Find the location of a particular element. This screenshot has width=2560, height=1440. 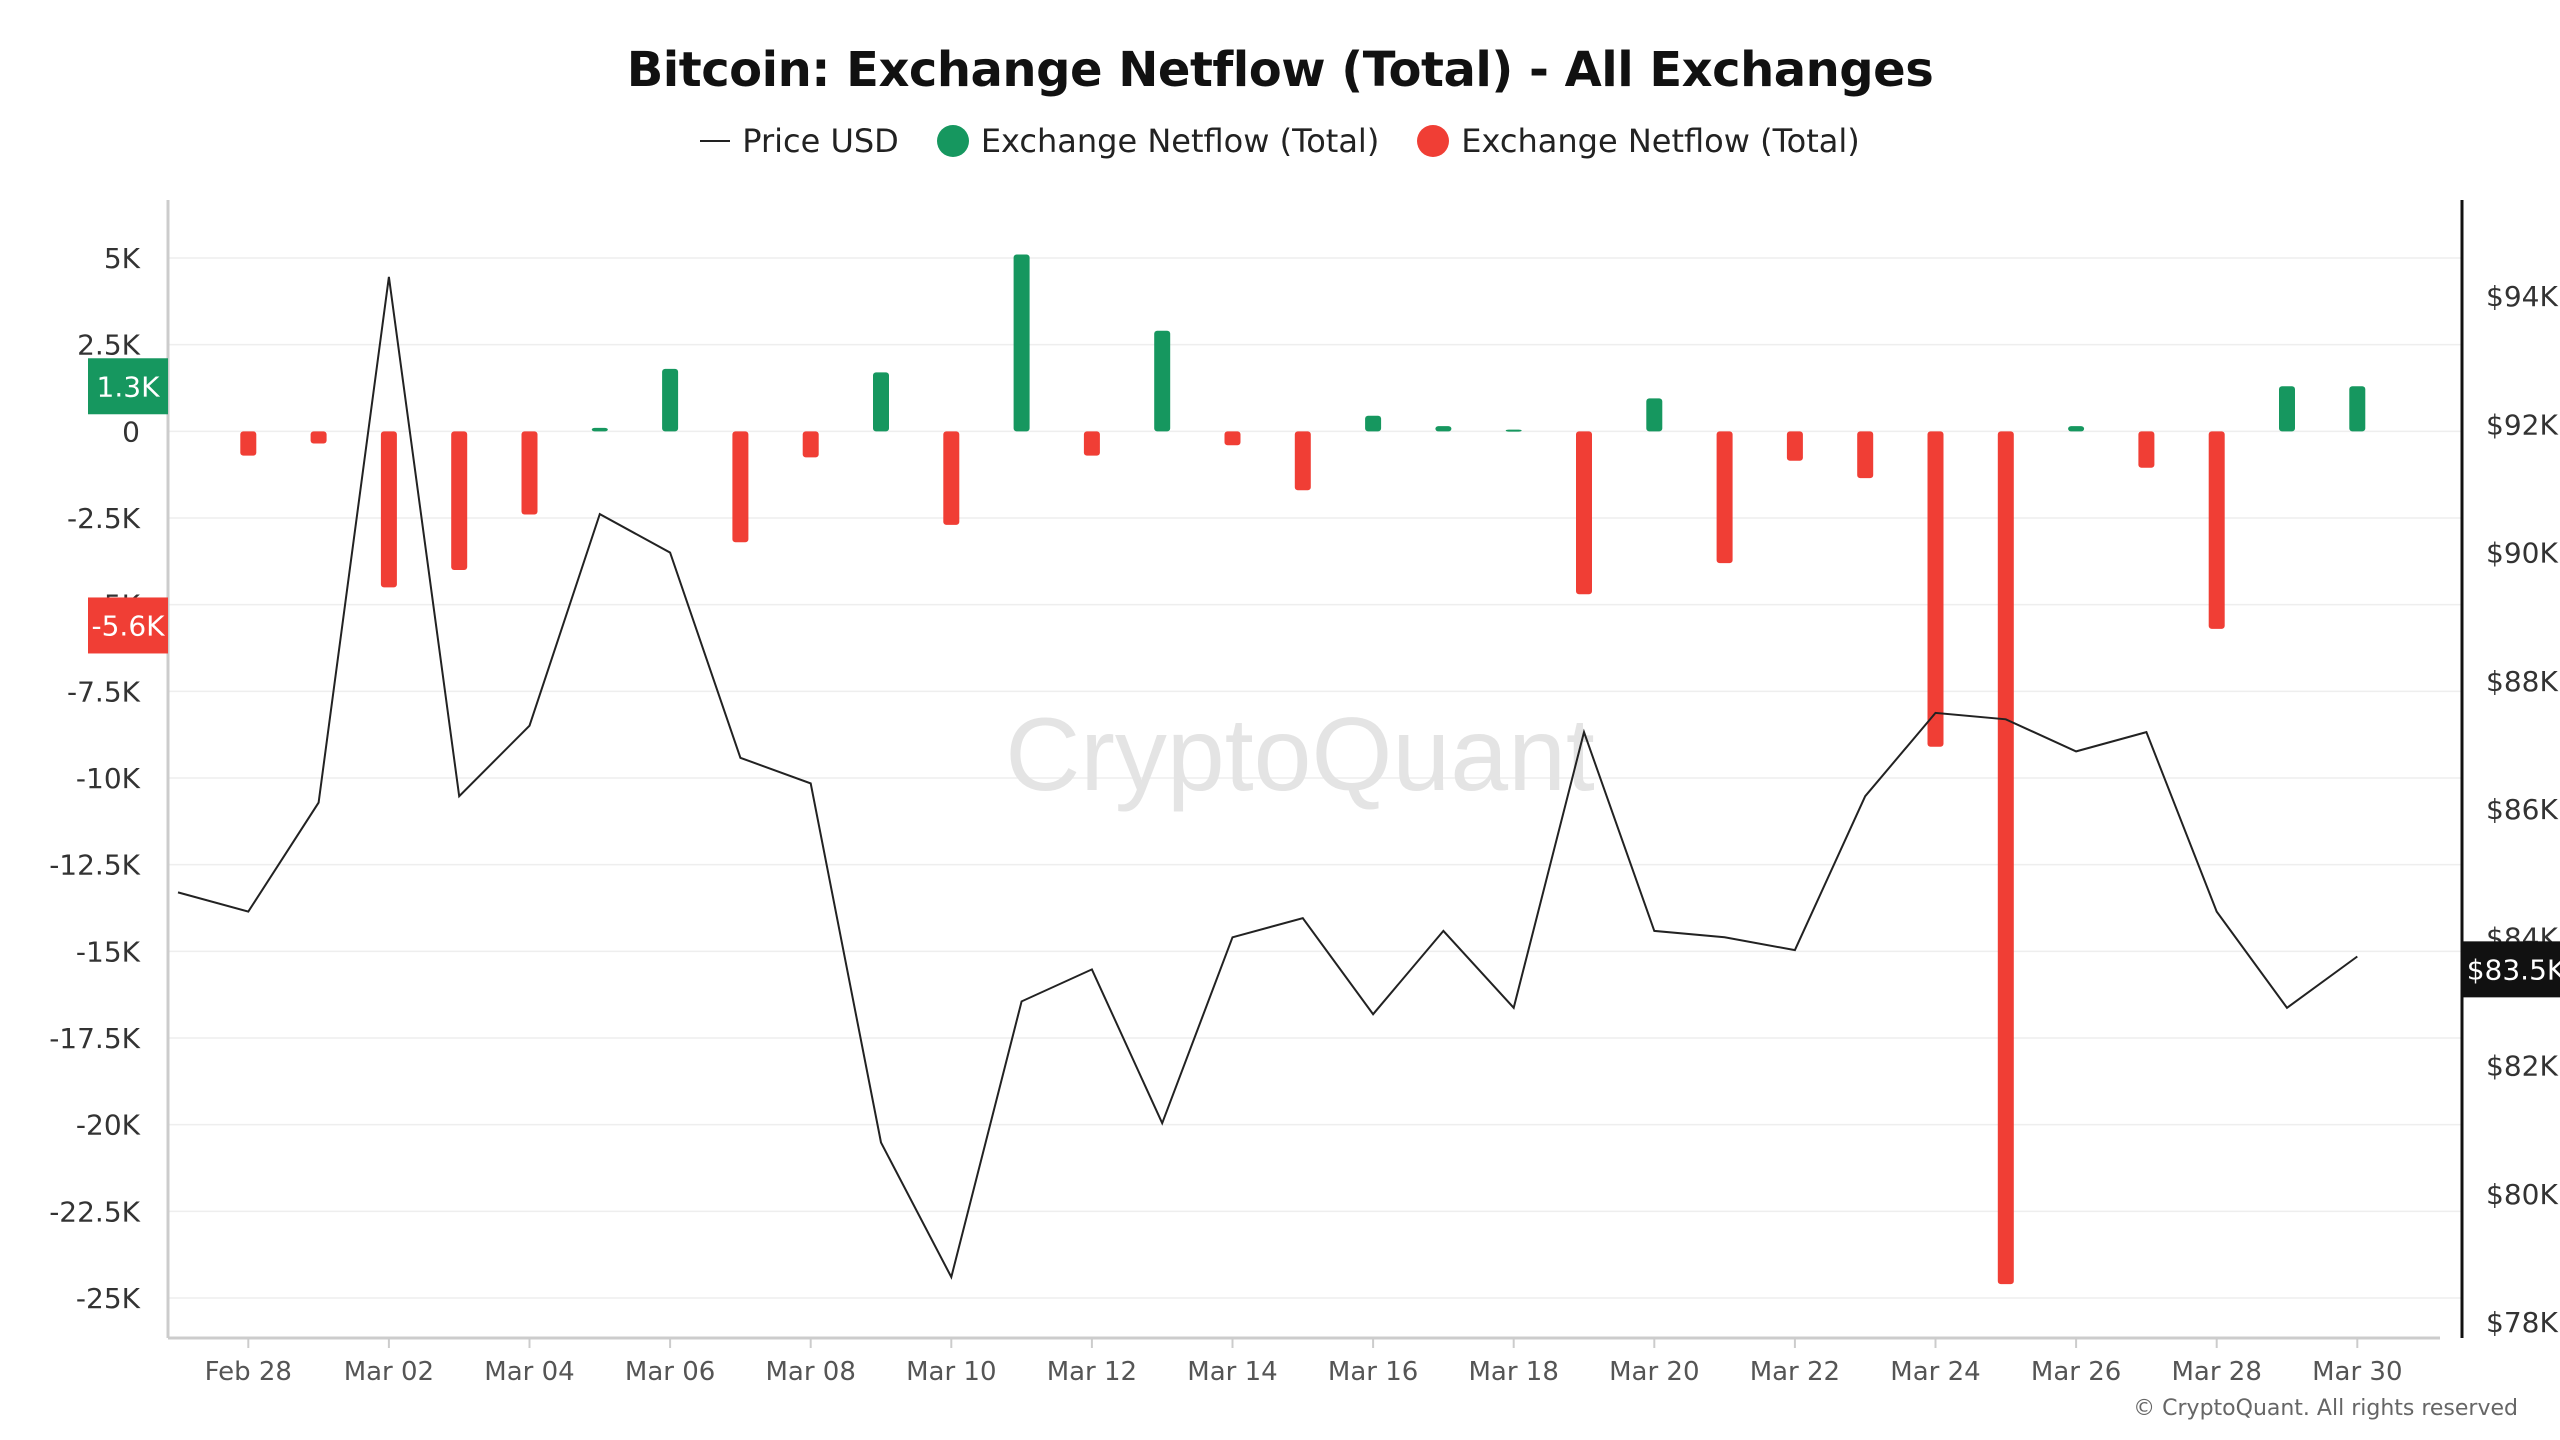

y-right-tick-label: $94K is located at coordinates (2522, 296).